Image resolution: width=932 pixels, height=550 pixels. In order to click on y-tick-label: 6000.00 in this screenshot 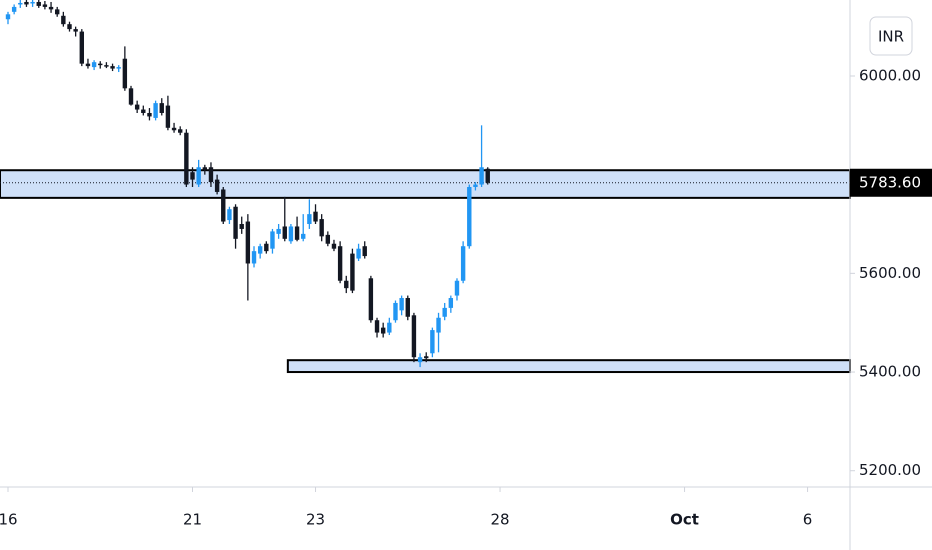, I will do `click(890, 75)`.